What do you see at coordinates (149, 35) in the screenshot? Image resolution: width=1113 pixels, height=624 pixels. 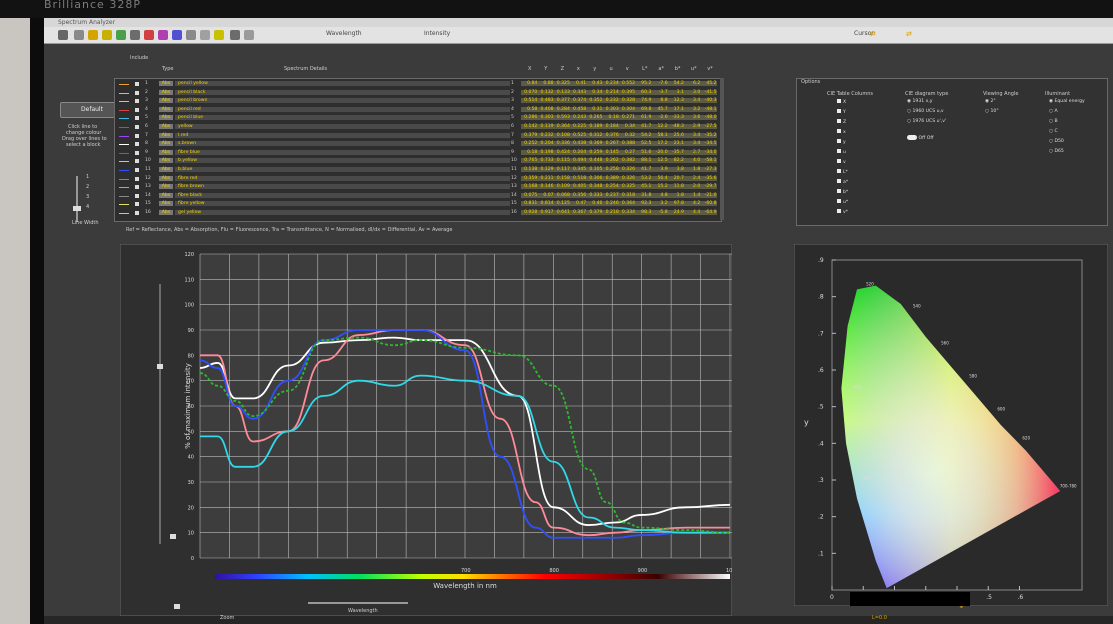 I see `red-marker-icon` at bounding box center [149, 35].